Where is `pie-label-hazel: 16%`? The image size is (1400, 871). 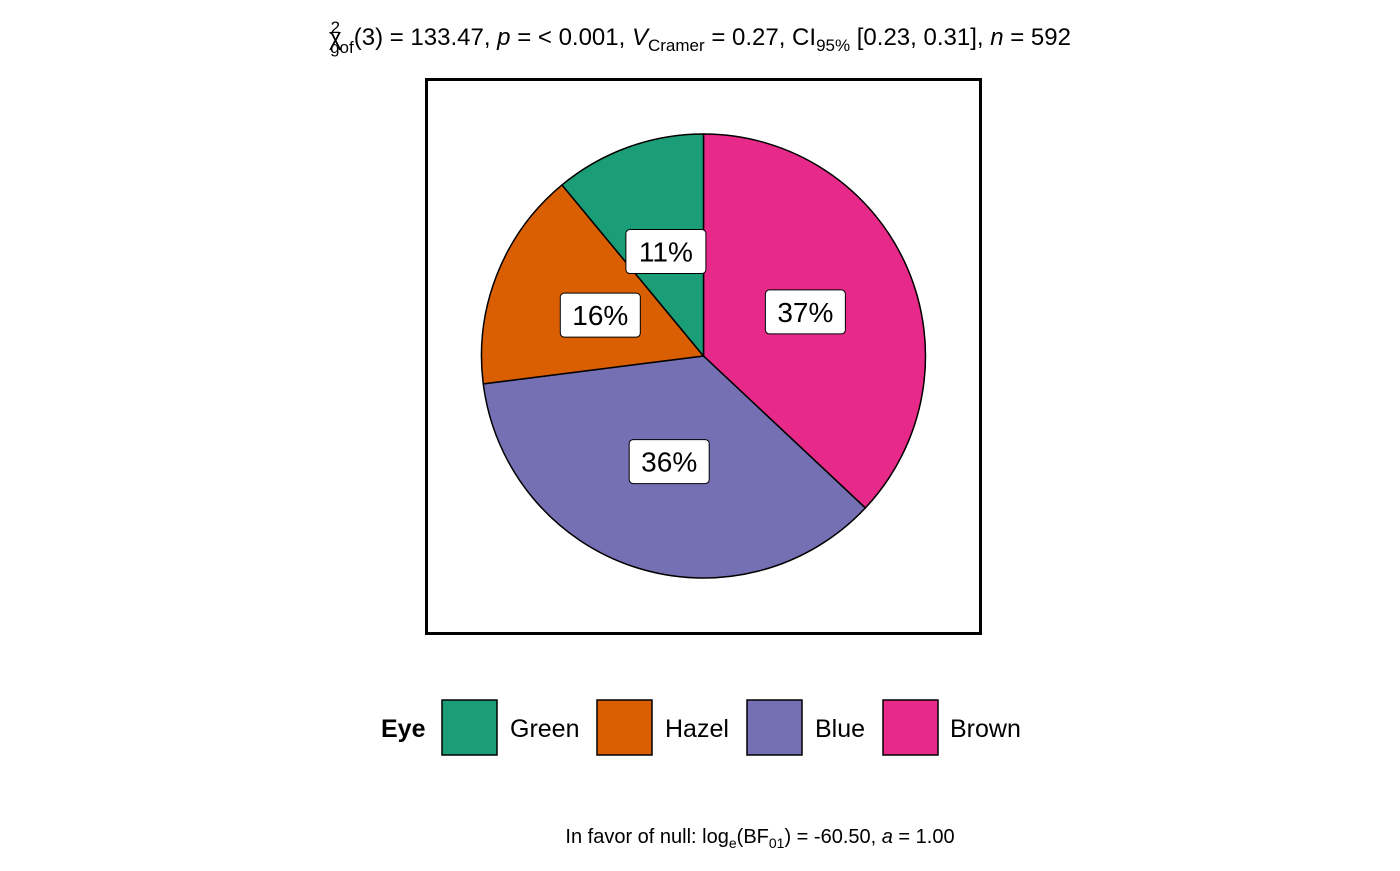
pie-label-hazel: 16% is located at coordinates (600, 315).